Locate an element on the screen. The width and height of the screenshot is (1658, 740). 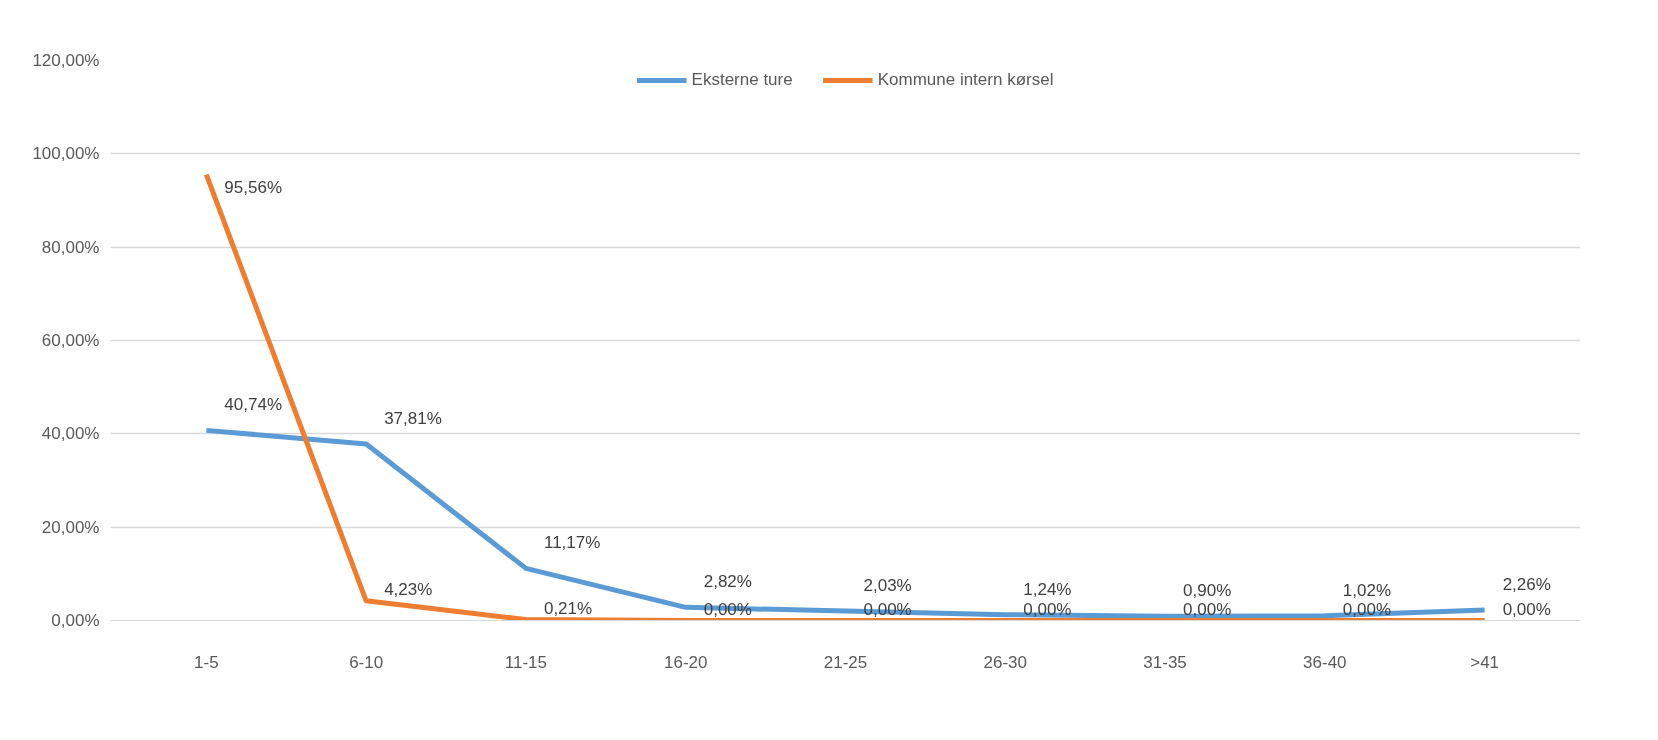
y-tick-label: 80,00% is located at coordinates (70, 247).